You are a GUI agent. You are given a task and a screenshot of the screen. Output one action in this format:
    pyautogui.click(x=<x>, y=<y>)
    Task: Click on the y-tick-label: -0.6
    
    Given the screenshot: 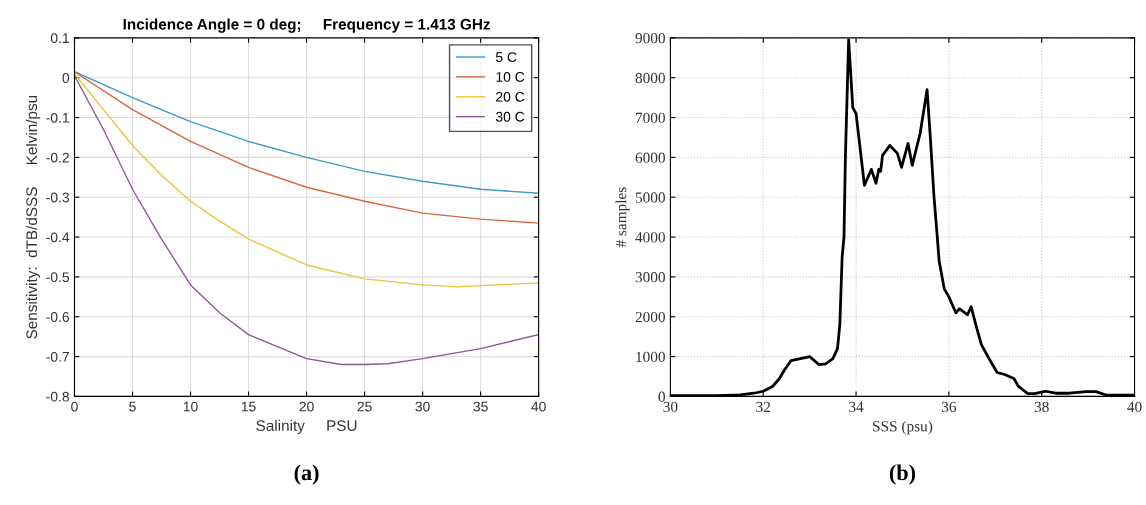 What is the action you would take?
    pyautogui.click(x=58, y=317)
    